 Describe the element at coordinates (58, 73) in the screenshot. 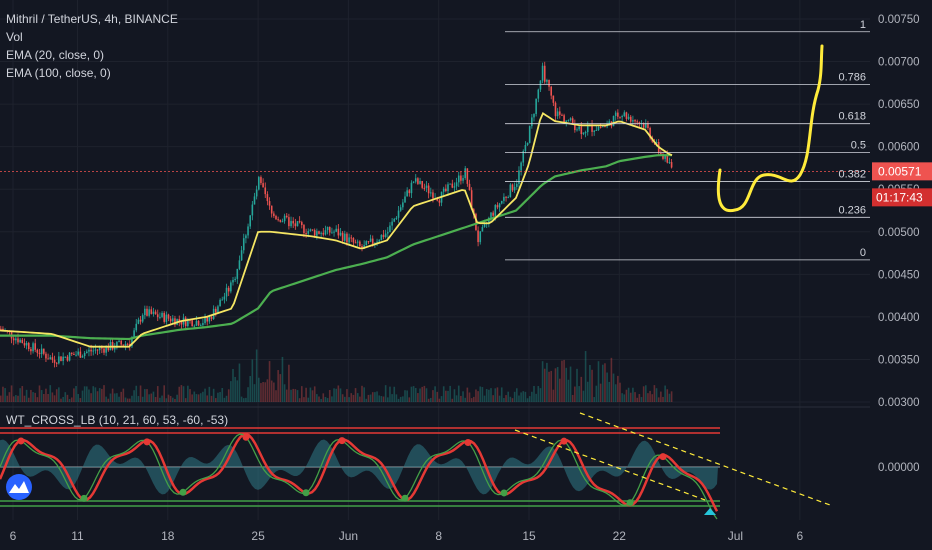

I see `indicator-ema100: EMA (100, close, 0)` at that location.